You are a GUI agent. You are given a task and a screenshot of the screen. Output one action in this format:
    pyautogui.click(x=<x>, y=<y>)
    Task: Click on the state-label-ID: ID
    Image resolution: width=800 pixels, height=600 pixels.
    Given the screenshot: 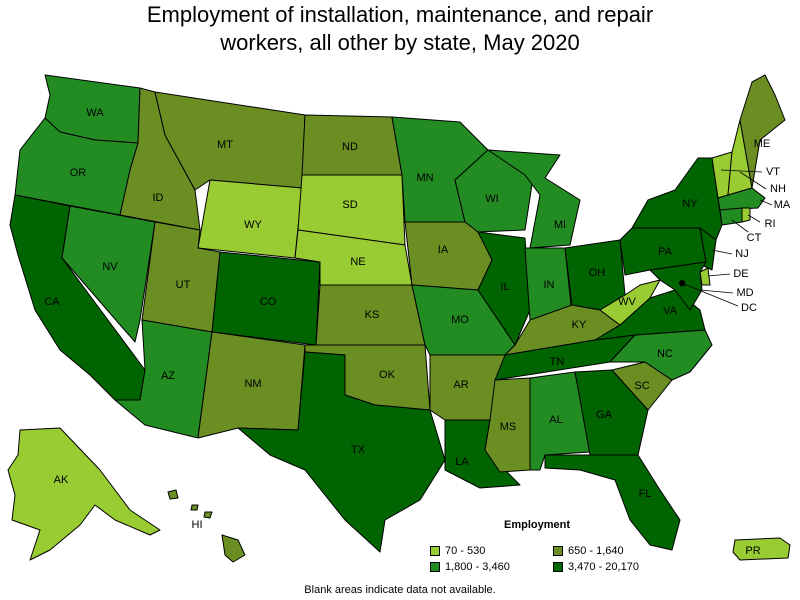 What is the action you would take?
    pyautogui.click(x=158, y=198)
    